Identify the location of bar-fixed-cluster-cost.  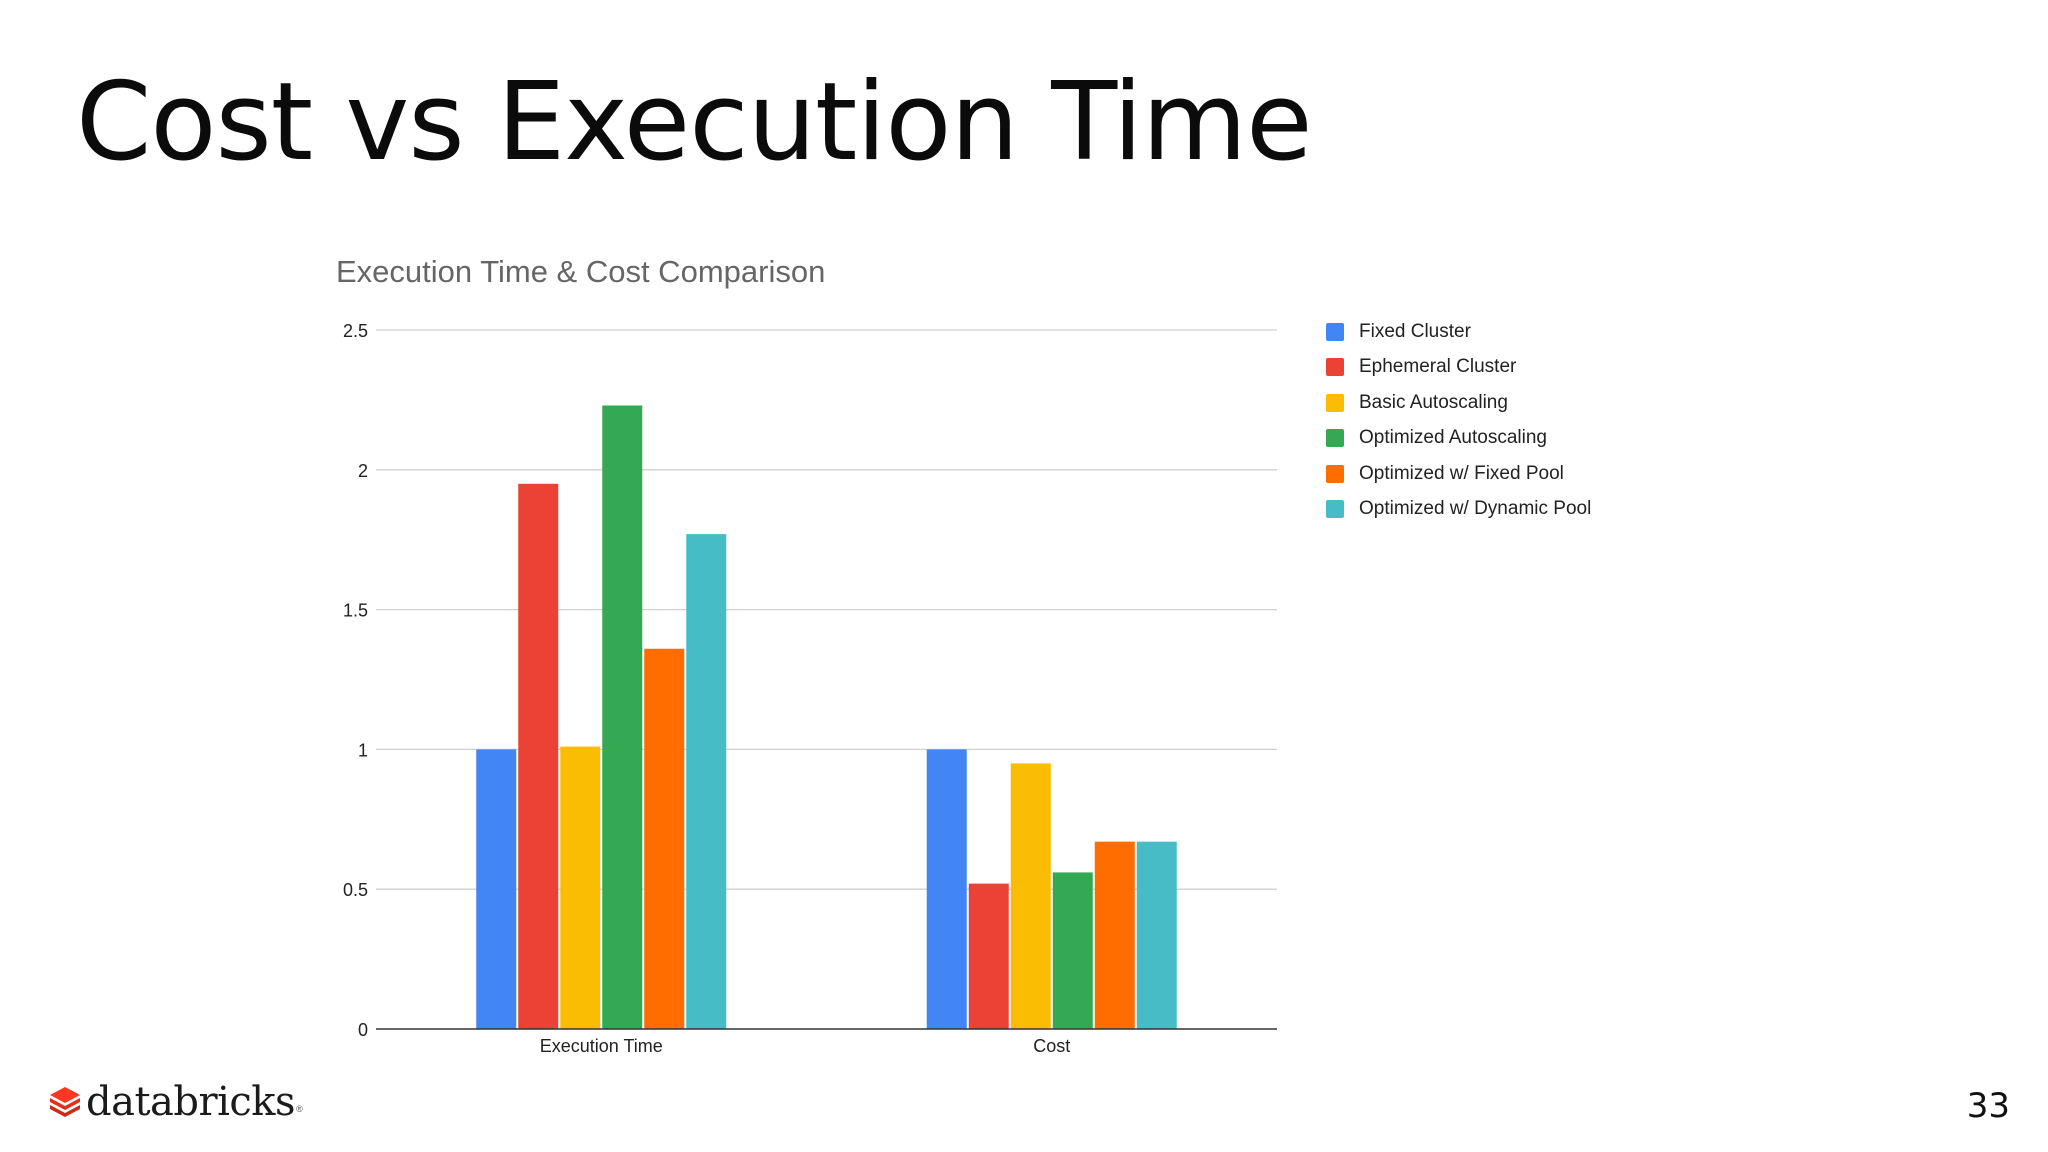
(946, 889).